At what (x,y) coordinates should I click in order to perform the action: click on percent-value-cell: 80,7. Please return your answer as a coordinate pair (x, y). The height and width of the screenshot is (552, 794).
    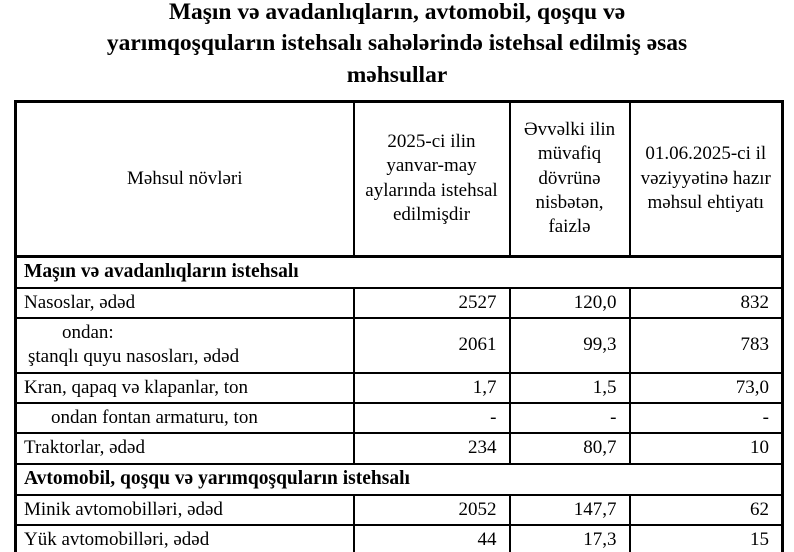
    Looking at the image, I should click on (569, 448).